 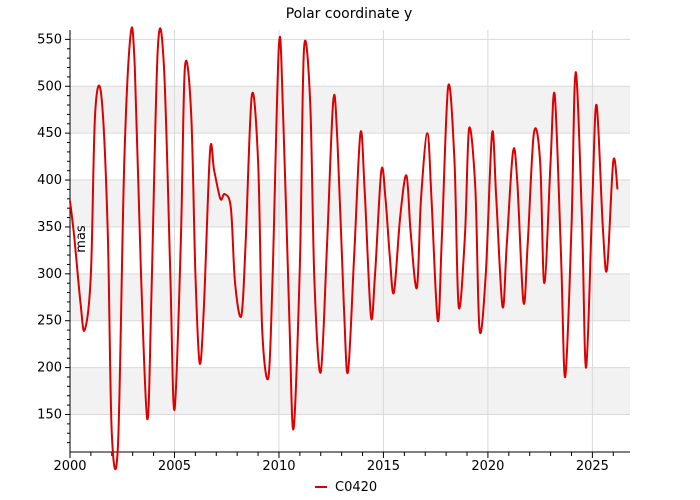 What do you see at coordinates (49, 39) in the screenshot?
I see `y-tick-label: 550` at bounding box center [49, 39].